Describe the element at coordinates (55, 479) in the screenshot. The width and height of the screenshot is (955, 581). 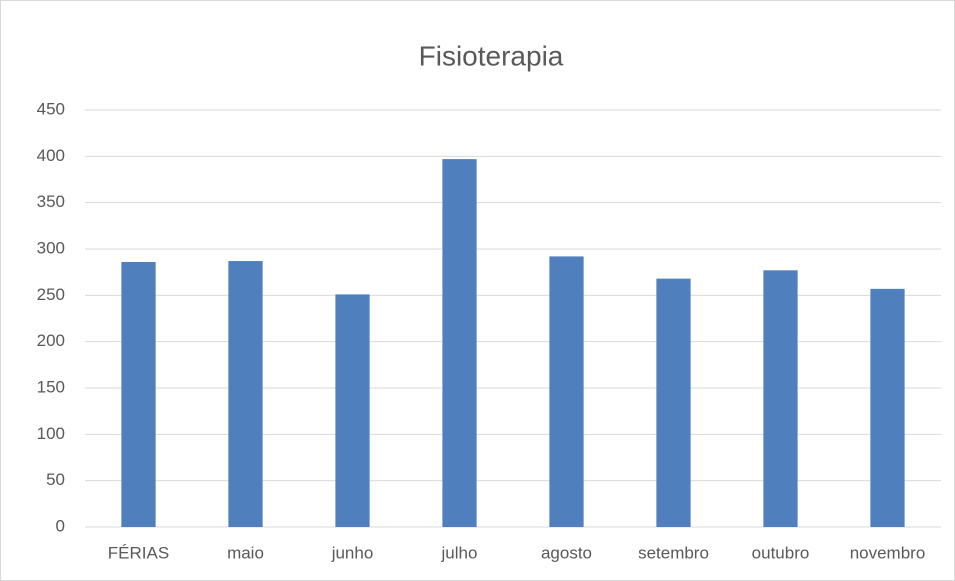
I see `y-tick-label: 50` at that location.